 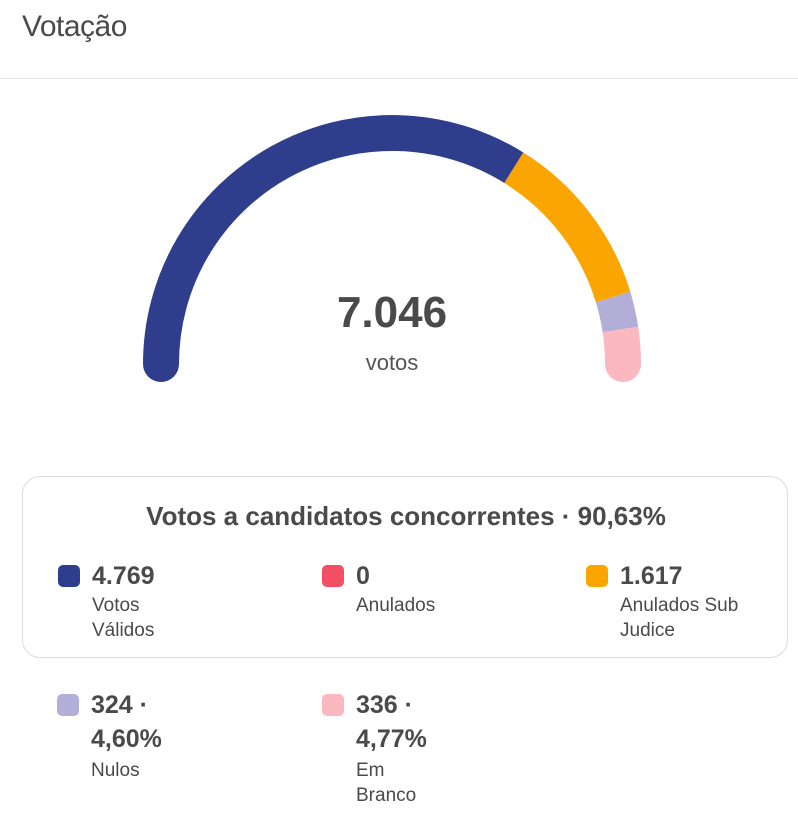 What do you see at coordinates (647, 630) in the screenshot?
I see `legend-label-line2: Judice` at bounding box center [647, 630].